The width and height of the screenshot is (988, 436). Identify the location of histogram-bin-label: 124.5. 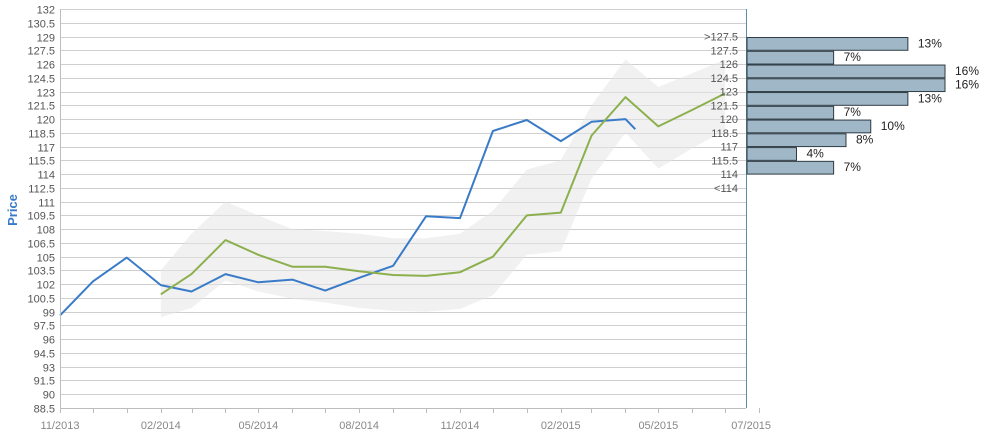
(724, 79).